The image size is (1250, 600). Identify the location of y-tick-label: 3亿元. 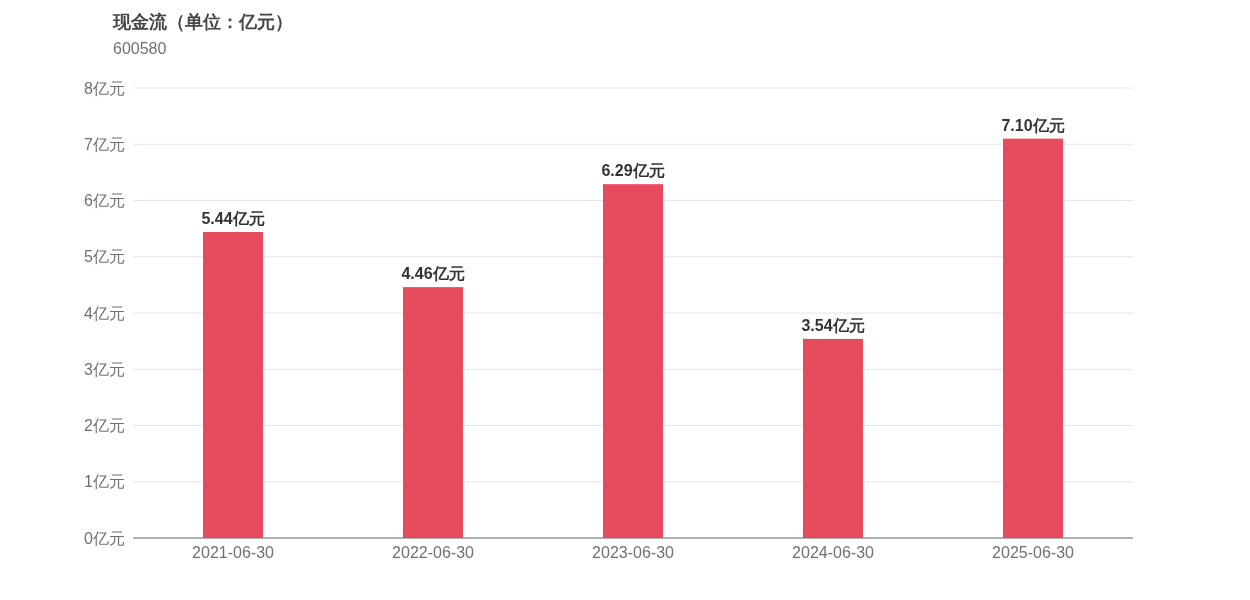
(104, 369).